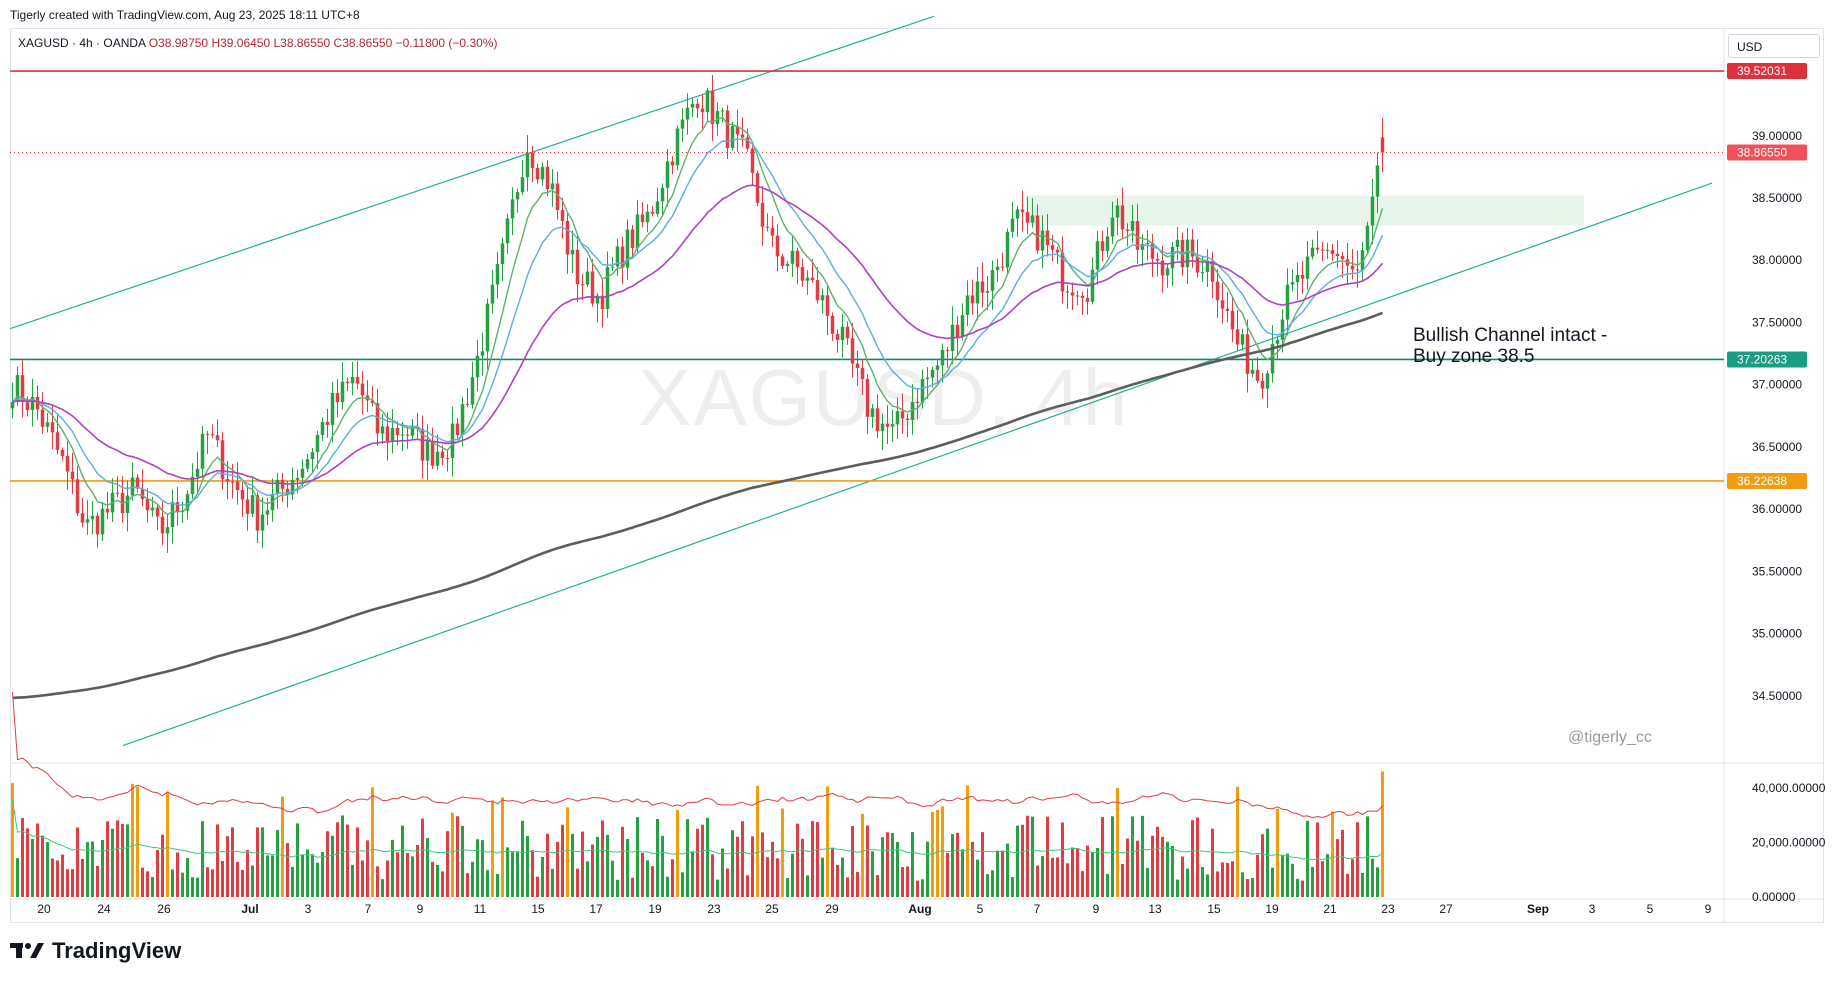 The image size is (1835, 981). I want to click on price-tick-label: 38.00000, so click(1777, 260).